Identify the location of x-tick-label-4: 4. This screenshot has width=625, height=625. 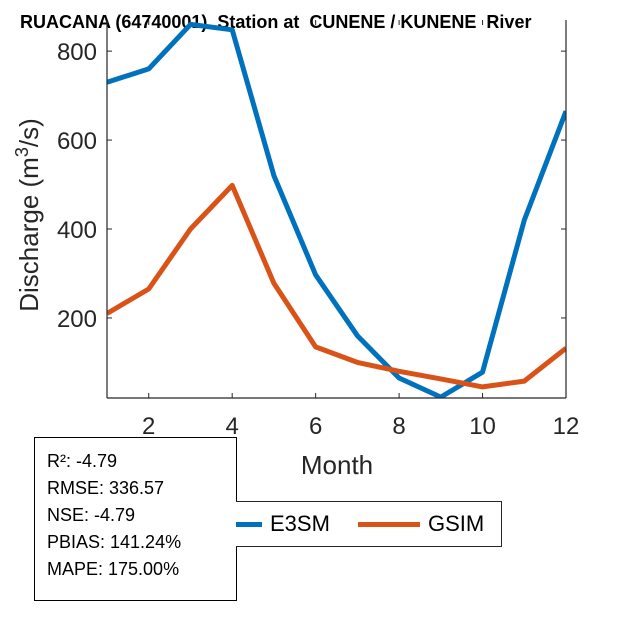
(232, 426).